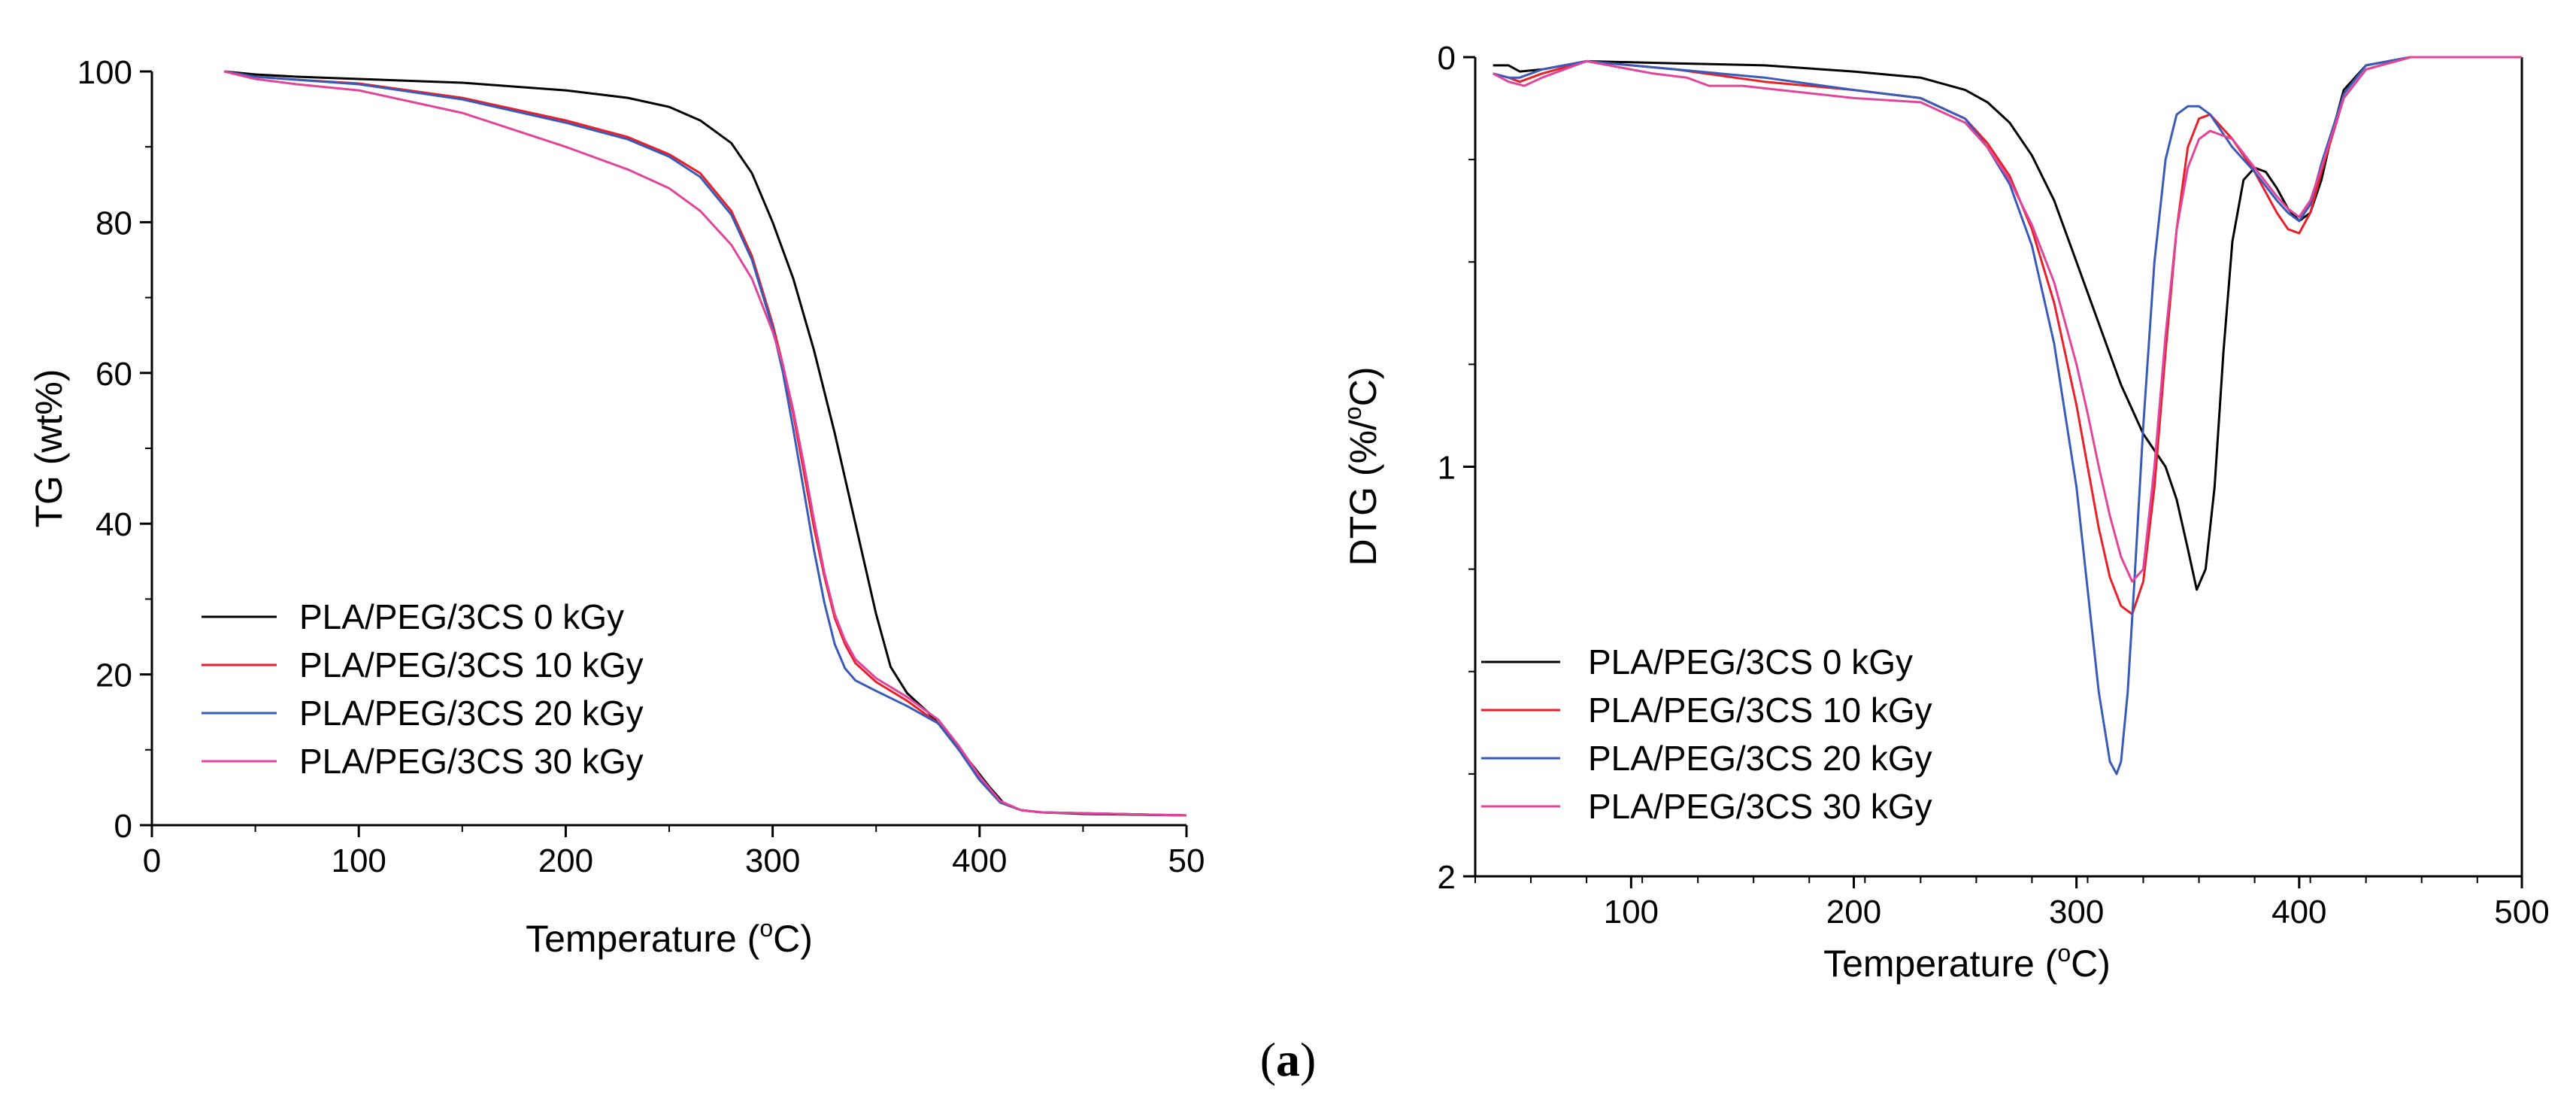  What do you see at coordinates (358, 860) in the screenshot?
I see `tg-x-tick-label: 100` at bounding box center [358, 860].